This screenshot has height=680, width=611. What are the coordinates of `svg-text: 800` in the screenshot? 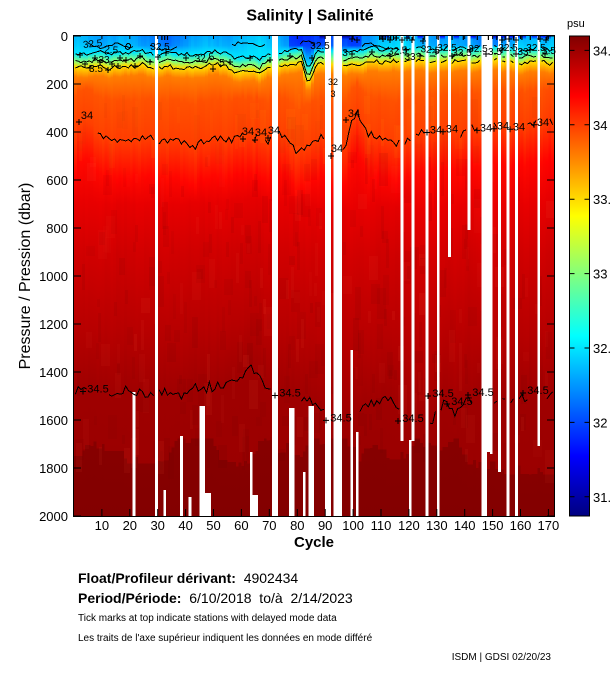 It's located at (57, 228).